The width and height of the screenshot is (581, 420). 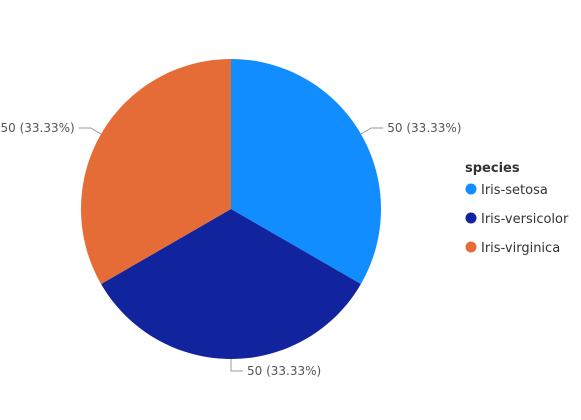 I want to click on legend-marker-iris-versicolor, so click(x=471, y=218).